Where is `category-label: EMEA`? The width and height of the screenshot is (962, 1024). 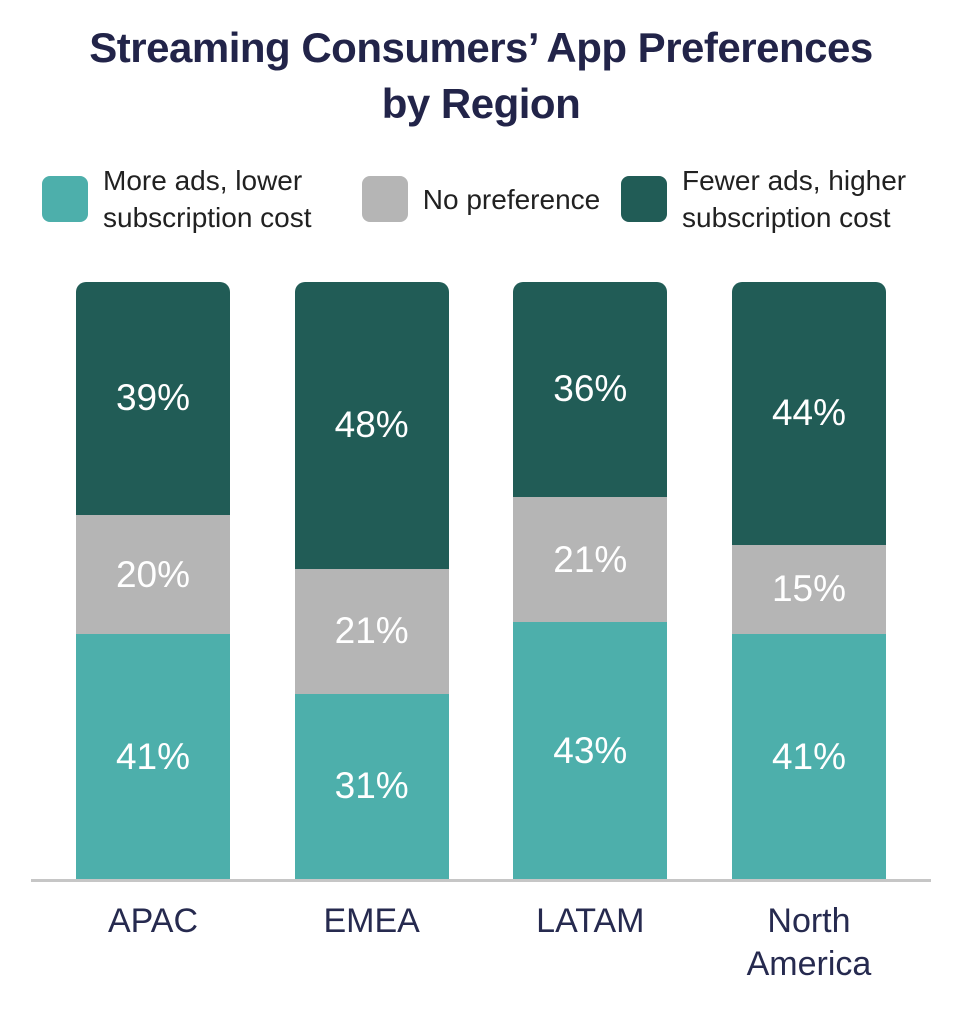 category-label: EMEA is located at coordinates (371, 921).